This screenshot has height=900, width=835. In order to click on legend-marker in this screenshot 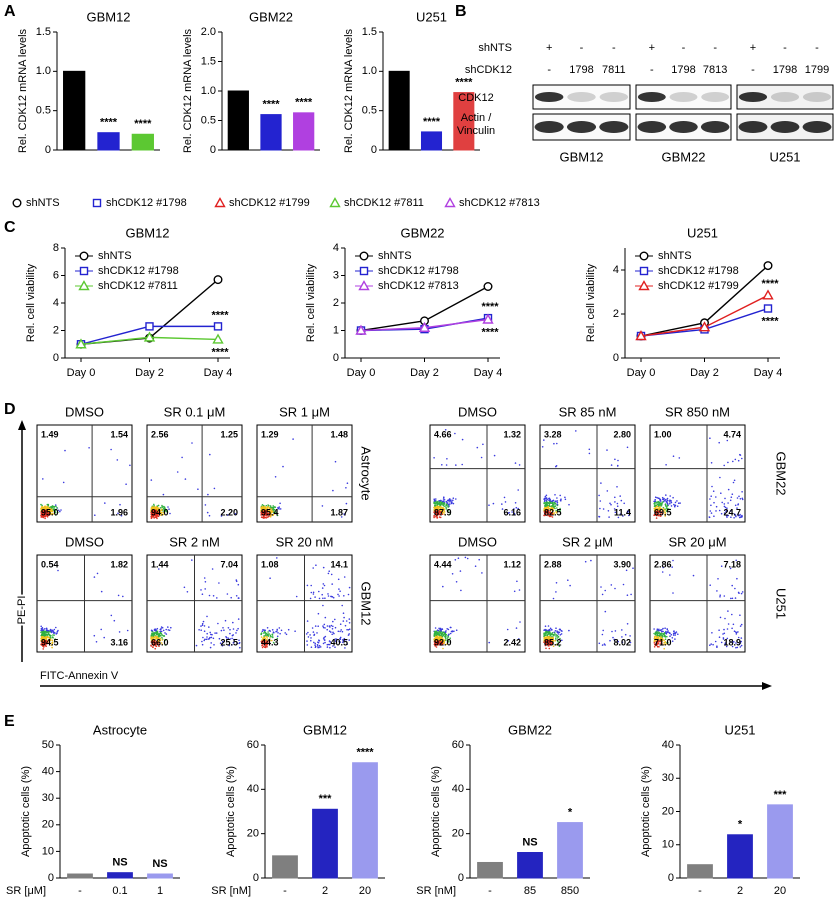, I will do `click(644, 271)`.